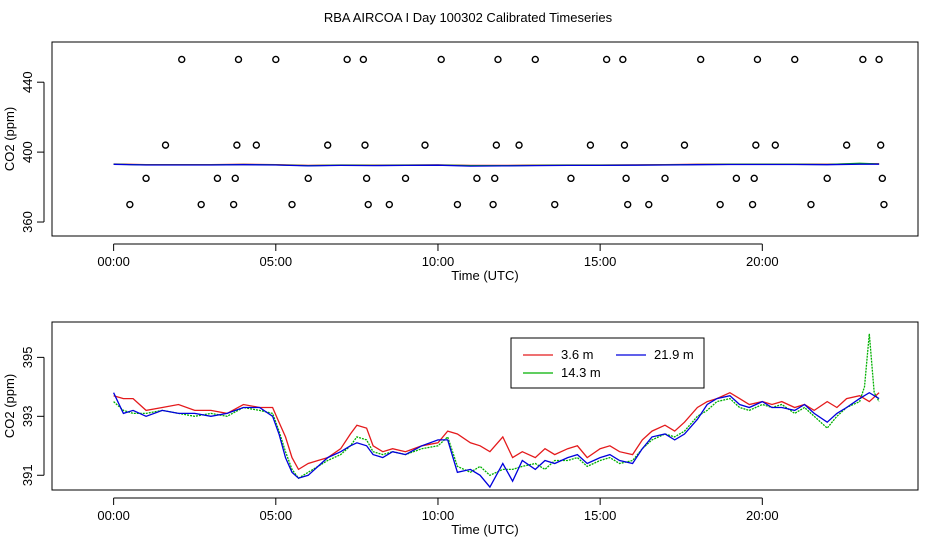  What do you see at coordinates (27, 222) in the screenshot?
I see `y-tick-label: 360` at bounding box center [27, 222].